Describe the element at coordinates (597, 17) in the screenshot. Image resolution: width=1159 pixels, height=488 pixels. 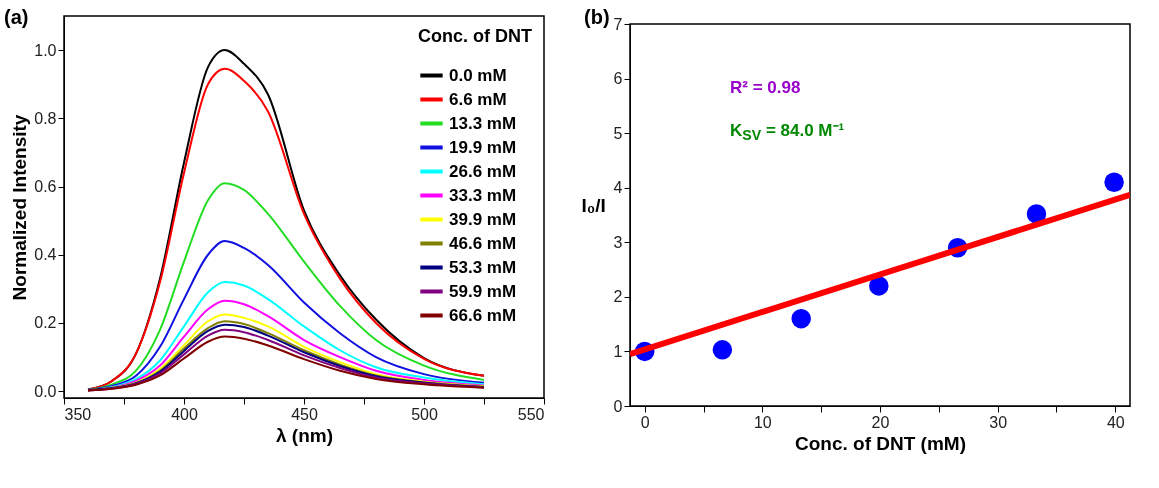
I see `text: (b)` at that location.